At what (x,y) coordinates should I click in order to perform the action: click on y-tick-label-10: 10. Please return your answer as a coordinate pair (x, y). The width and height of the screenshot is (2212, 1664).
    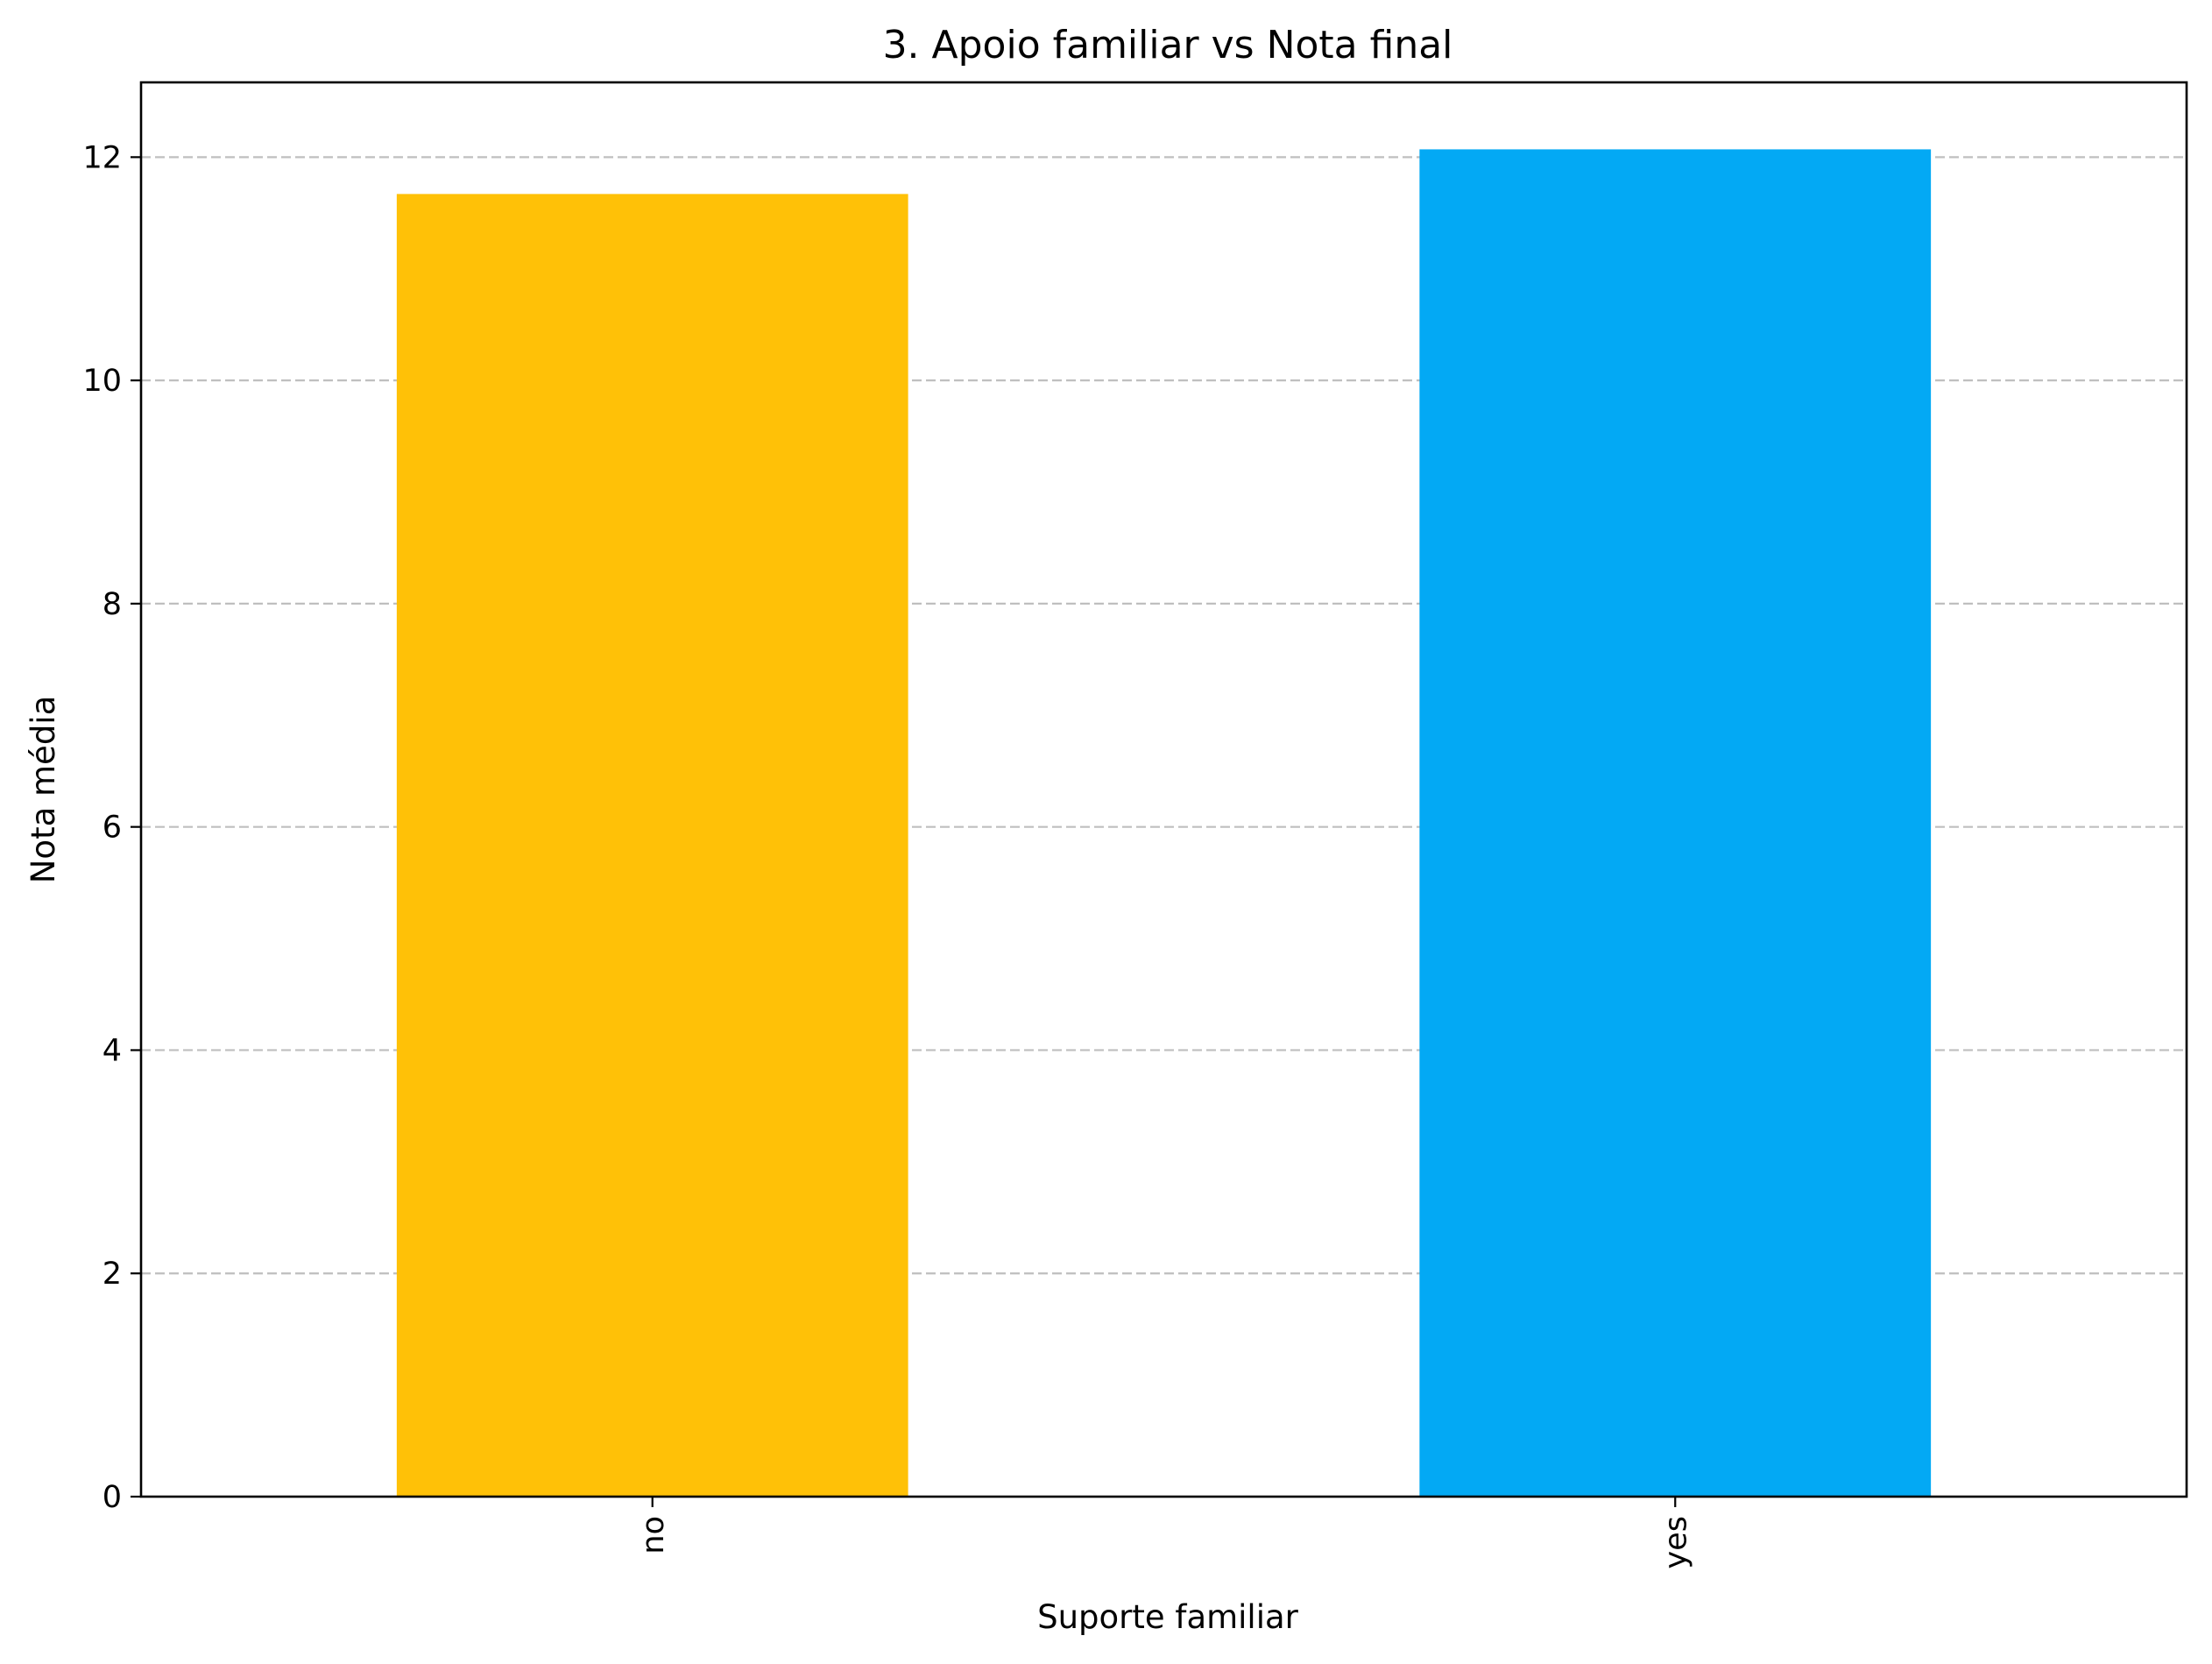
    Looking at the image, I should click on (102, 381).